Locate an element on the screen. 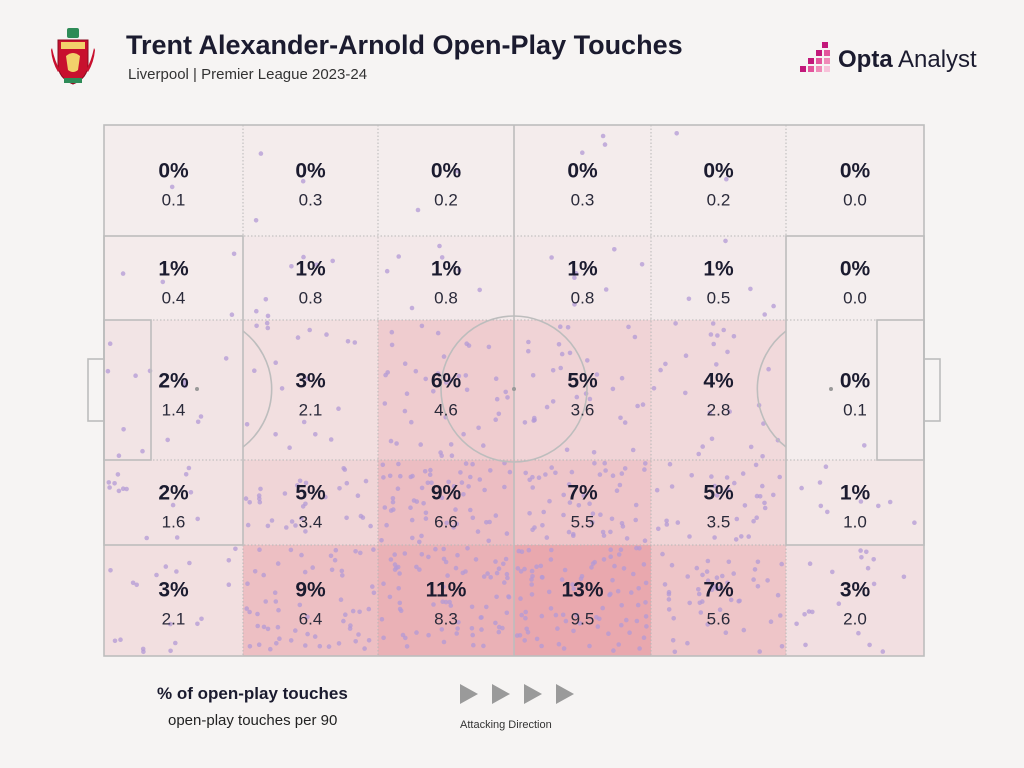 This screenshot has height=768, width=1024. cell-per90-r2-c2: 4.6 is located at coordinates (446, 409).